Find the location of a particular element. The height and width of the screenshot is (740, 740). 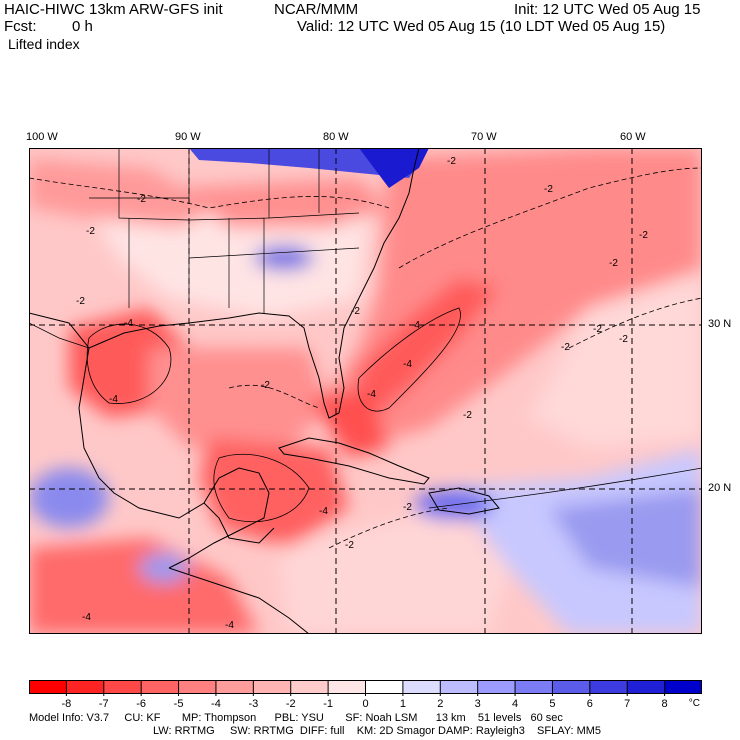

field-red-gulf-central is located at coordinates (239, 398).